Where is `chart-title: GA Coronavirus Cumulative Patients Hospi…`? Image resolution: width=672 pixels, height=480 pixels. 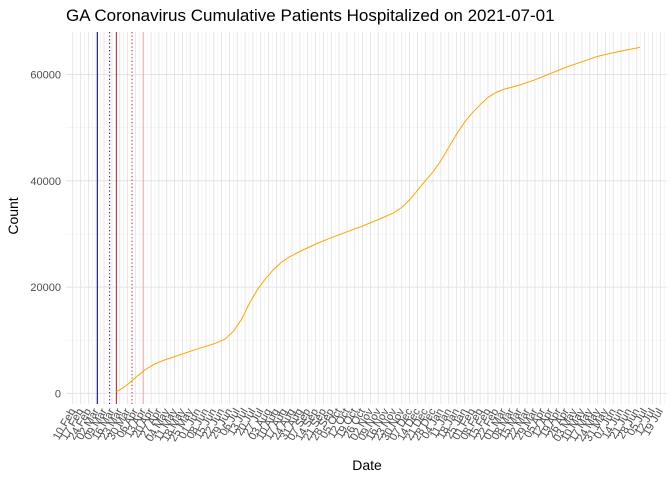
chart-title: GA Coronavirus Cumulative Patients Hospi… is located at coordinates (310, 15).